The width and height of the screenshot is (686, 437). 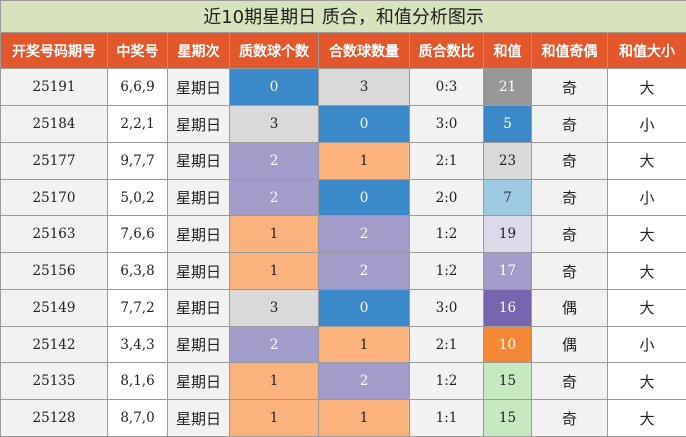 What do you see at coordinates (54, 344) in the screenshot?
I see `cell-period: 25142` at bounding box center [54, 344].